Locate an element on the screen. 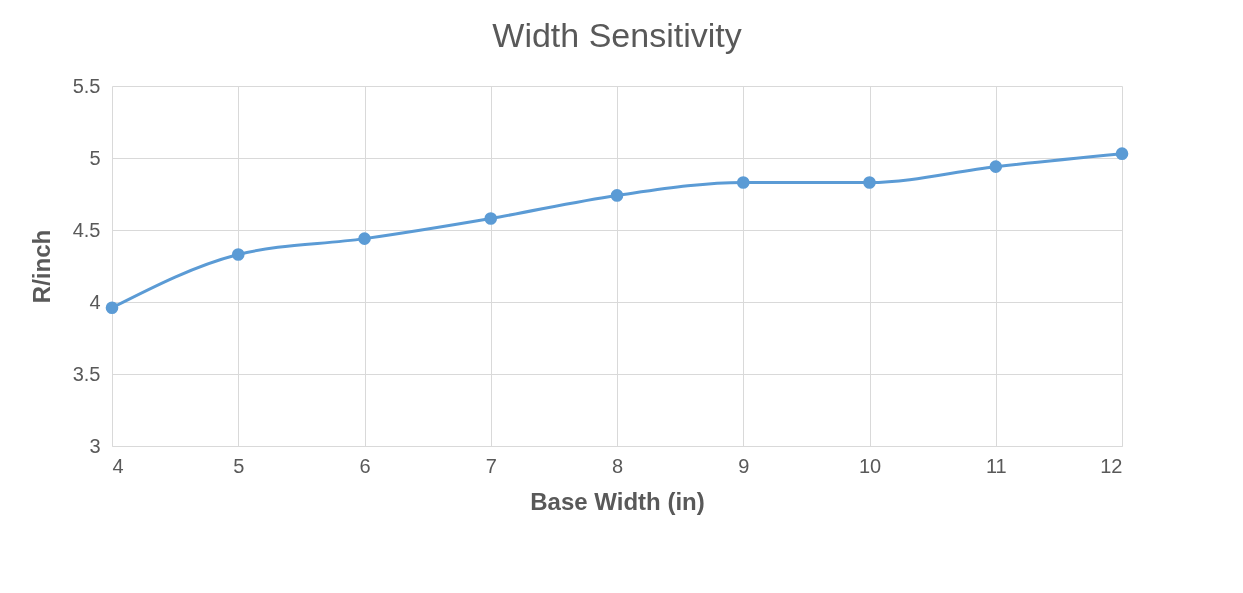 This screenshot has height=593, width=1243. x-tick-label: 12 is located at coordinates (1111, 465).